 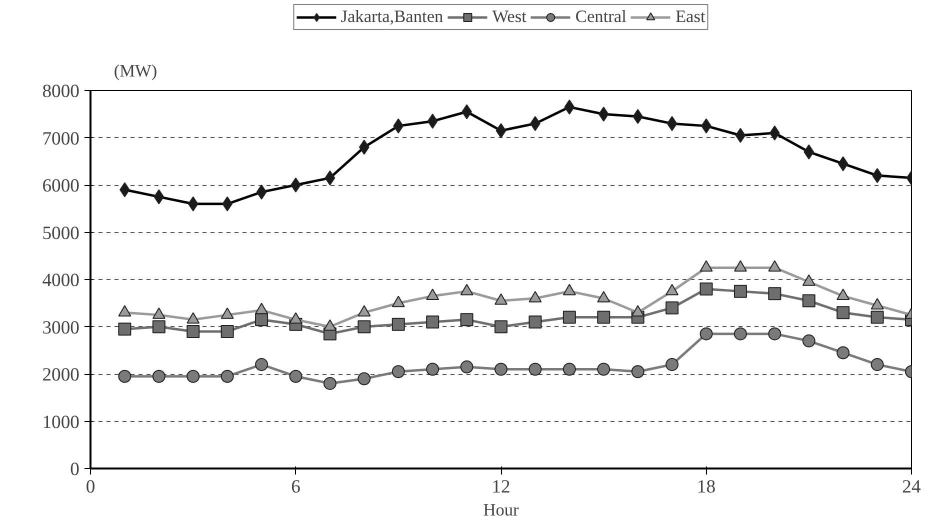 What do you see at coordinates (61, 91) in the screenshot?
I see `y-tick-label: 8000` at bounding box center [61, 91].